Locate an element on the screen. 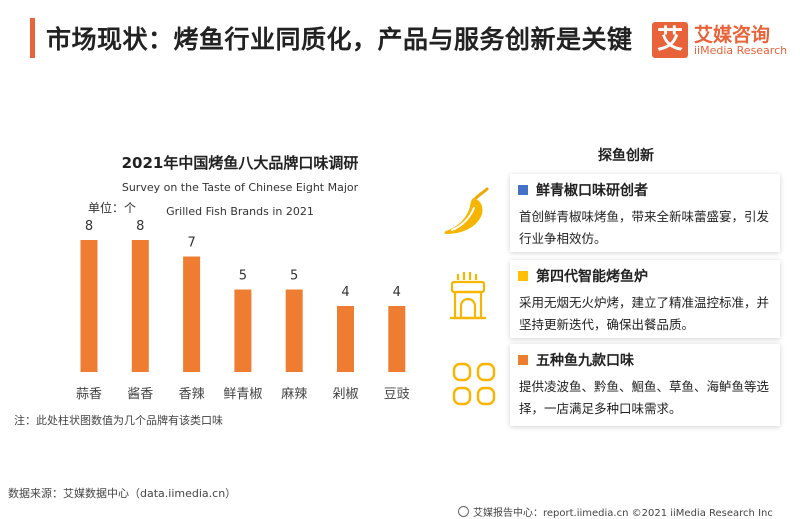 The width and height of the screenshot is (800, 519). category-label: 剁椒 is located at coordinates (345, 394).